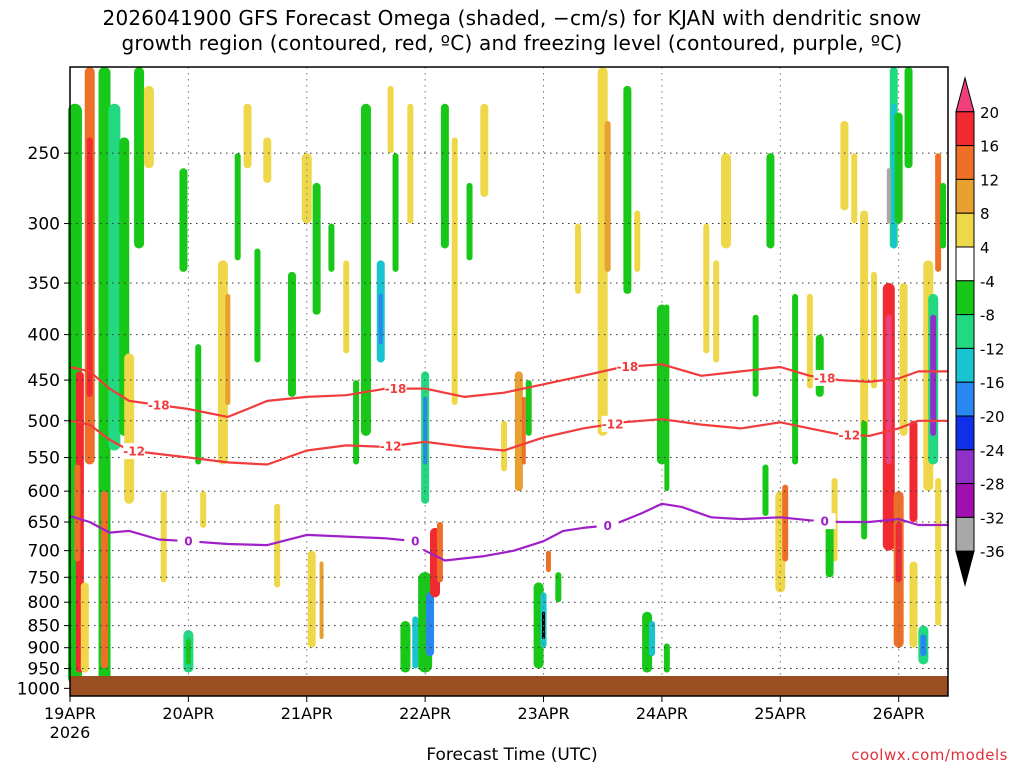 This screenshot has width=1024, height=768. I want to click on isotherm-minus18-label-2: -18, so click(628, 367).